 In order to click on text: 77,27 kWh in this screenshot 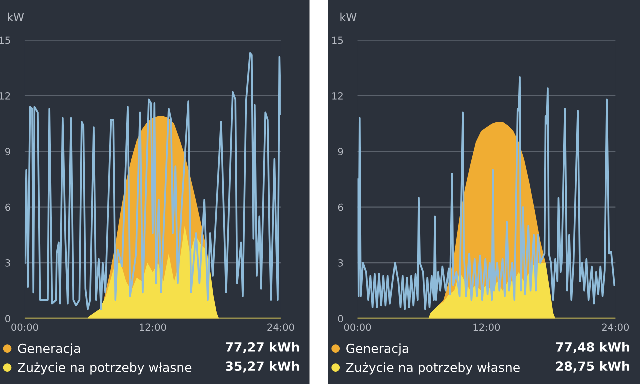, I will do `click(263, 348)`.